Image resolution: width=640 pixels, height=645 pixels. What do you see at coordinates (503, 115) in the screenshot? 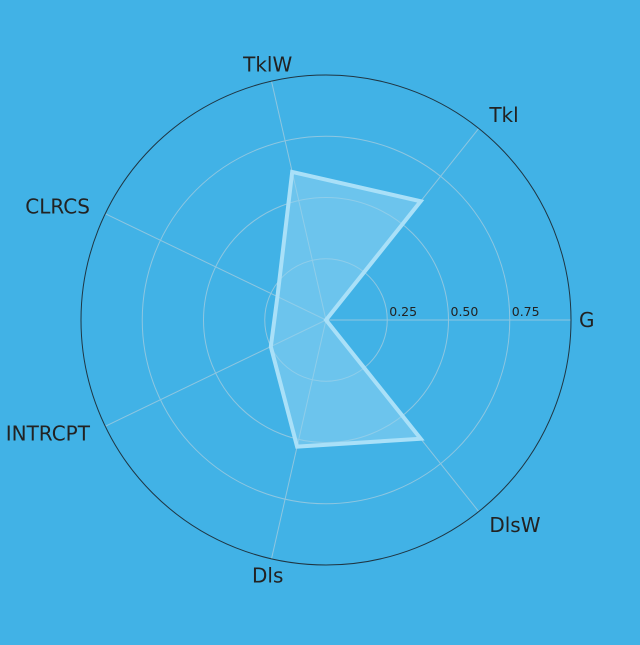
I see `category-label-tkl: Tkl` at bounding box center [503, 115].